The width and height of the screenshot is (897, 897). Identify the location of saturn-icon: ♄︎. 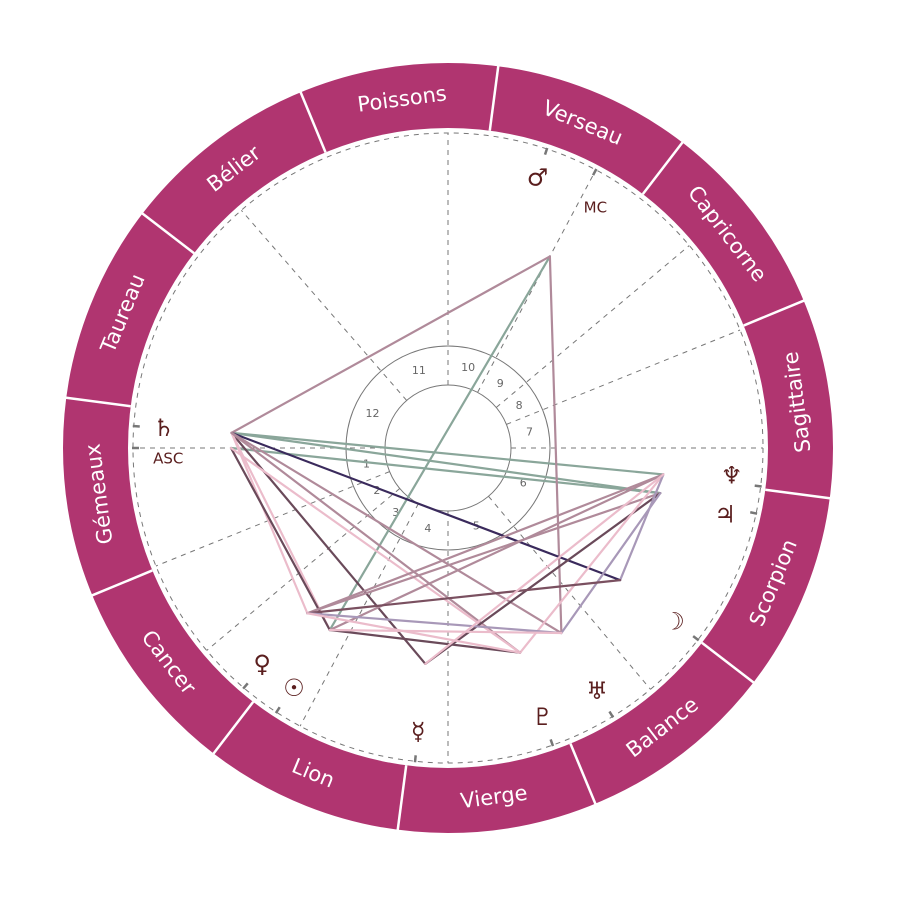
(164, 428).